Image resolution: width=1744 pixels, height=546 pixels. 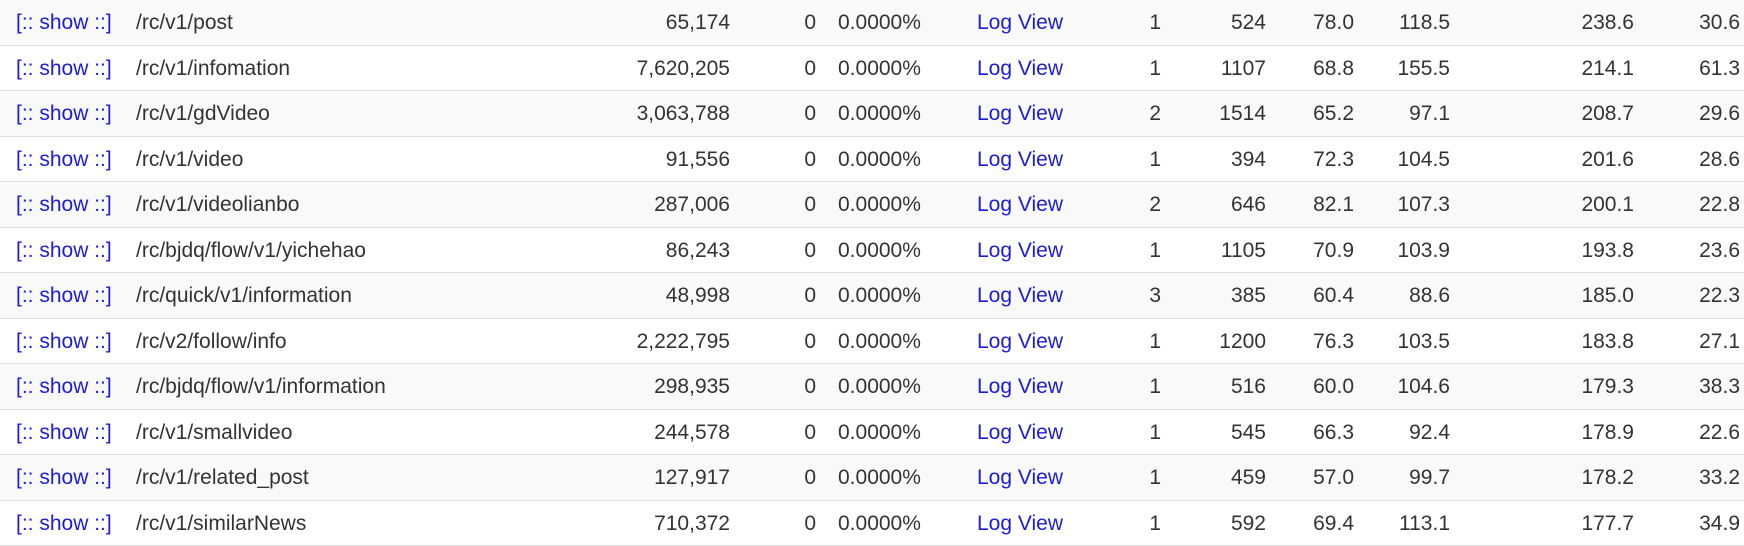 What do you see at coordinates (1333, 432) in the screenshot?
I see `avg-cell: 66.3` at bounding box center [1333, 432].